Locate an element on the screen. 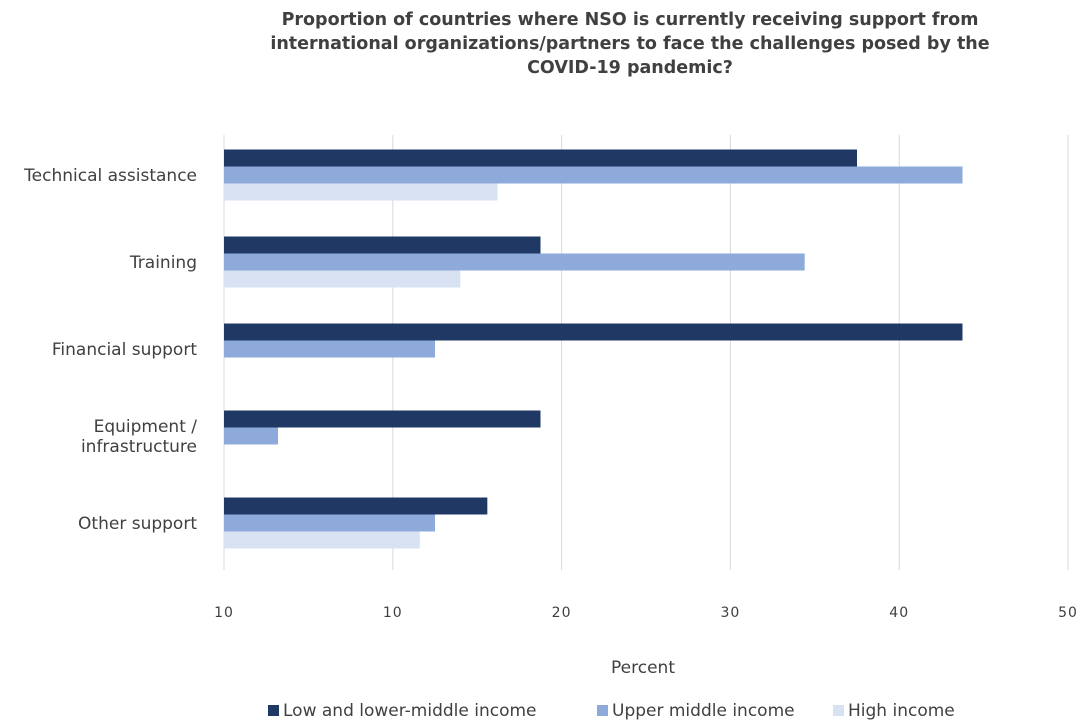  legend-item: Upper middle income is located at coordinates (696, 711).